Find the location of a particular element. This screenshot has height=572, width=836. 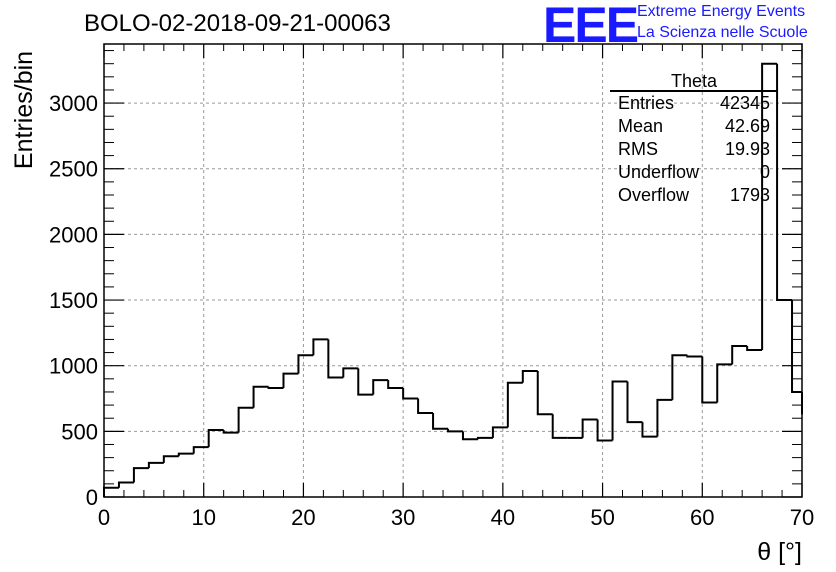

stats-value: 42345 is located at coordinates (744, 103).